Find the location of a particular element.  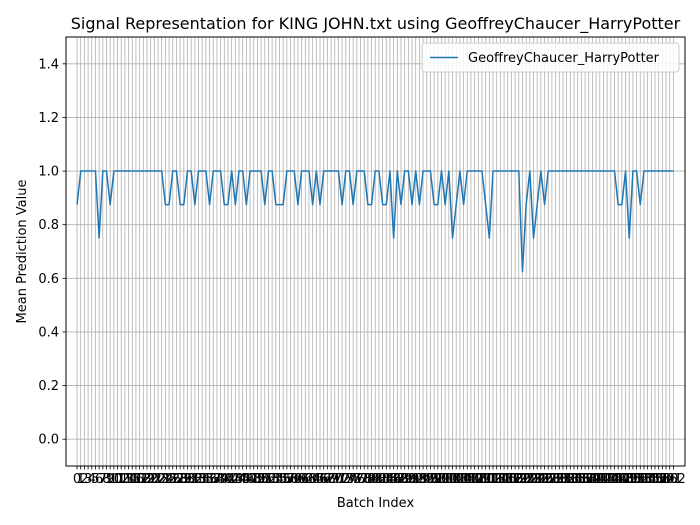

x-tick-label: 150 is located at coordinates (629, 479).